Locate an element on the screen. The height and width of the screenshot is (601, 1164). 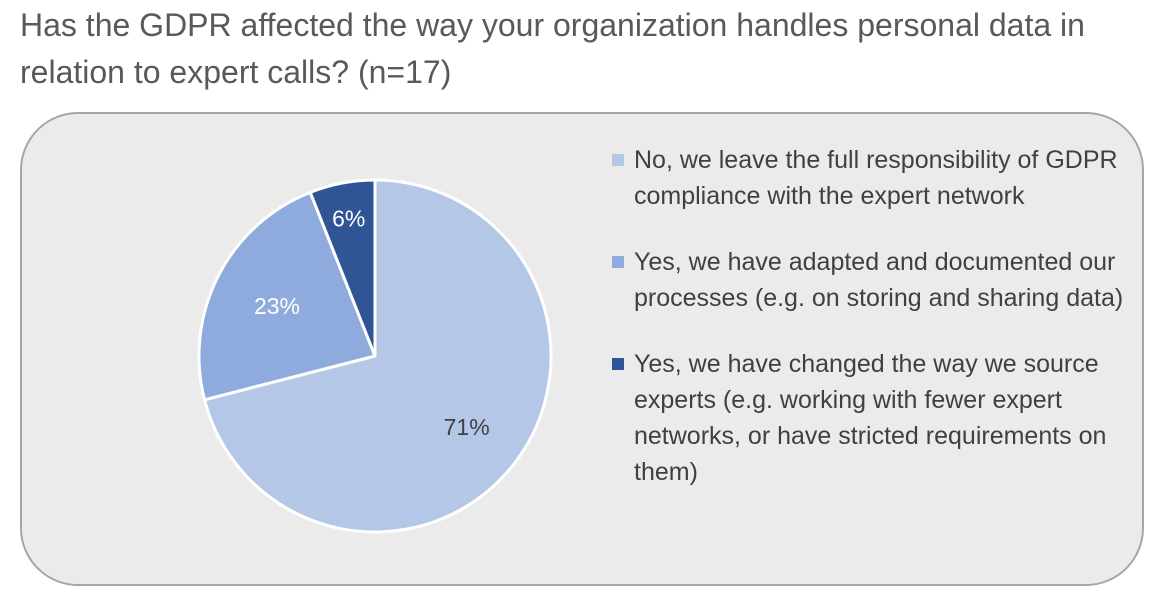
pie-data-label: 23% is located at coordinates (277, 306).